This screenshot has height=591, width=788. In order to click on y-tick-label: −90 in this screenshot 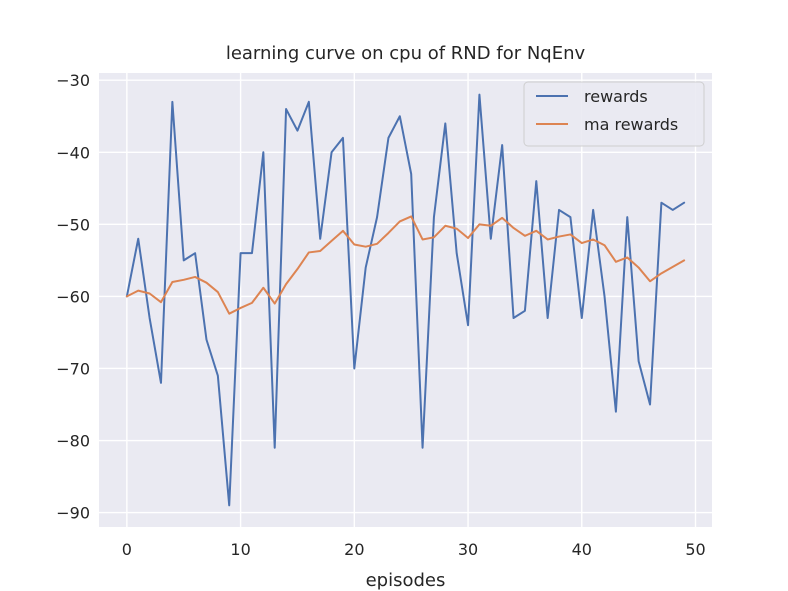, I will do `click(73, 513)`.